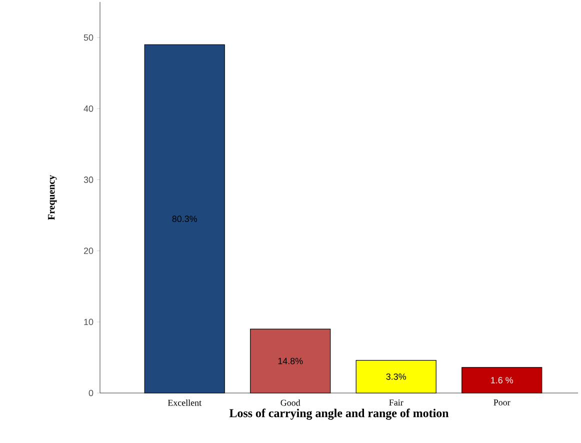 The image size is (581, 443). I want to click on x-tick-label: Good, so click(290, 403).